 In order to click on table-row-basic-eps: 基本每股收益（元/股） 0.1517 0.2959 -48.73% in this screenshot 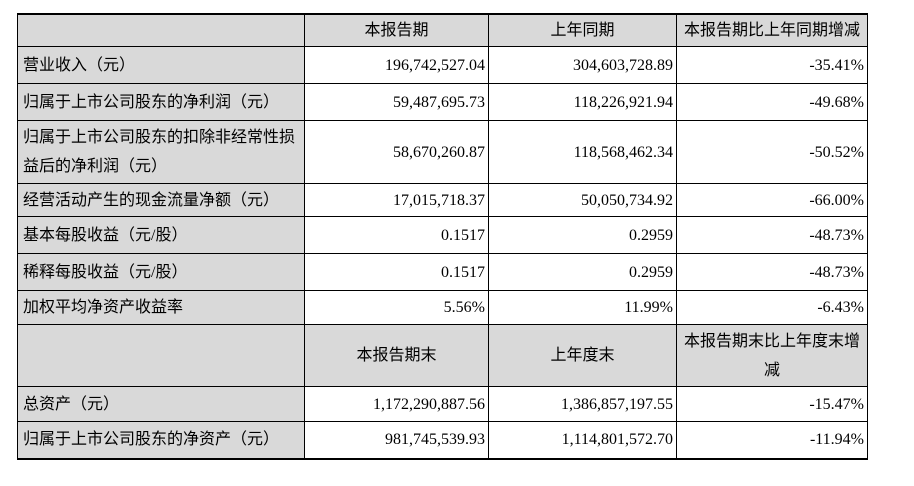, I will do `click(442, 235)`.